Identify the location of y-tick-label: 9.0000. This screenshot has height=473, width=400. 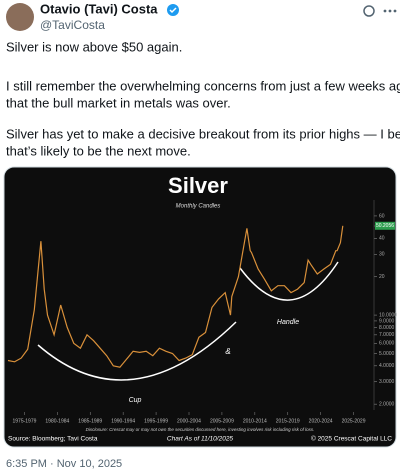
(387, 321).